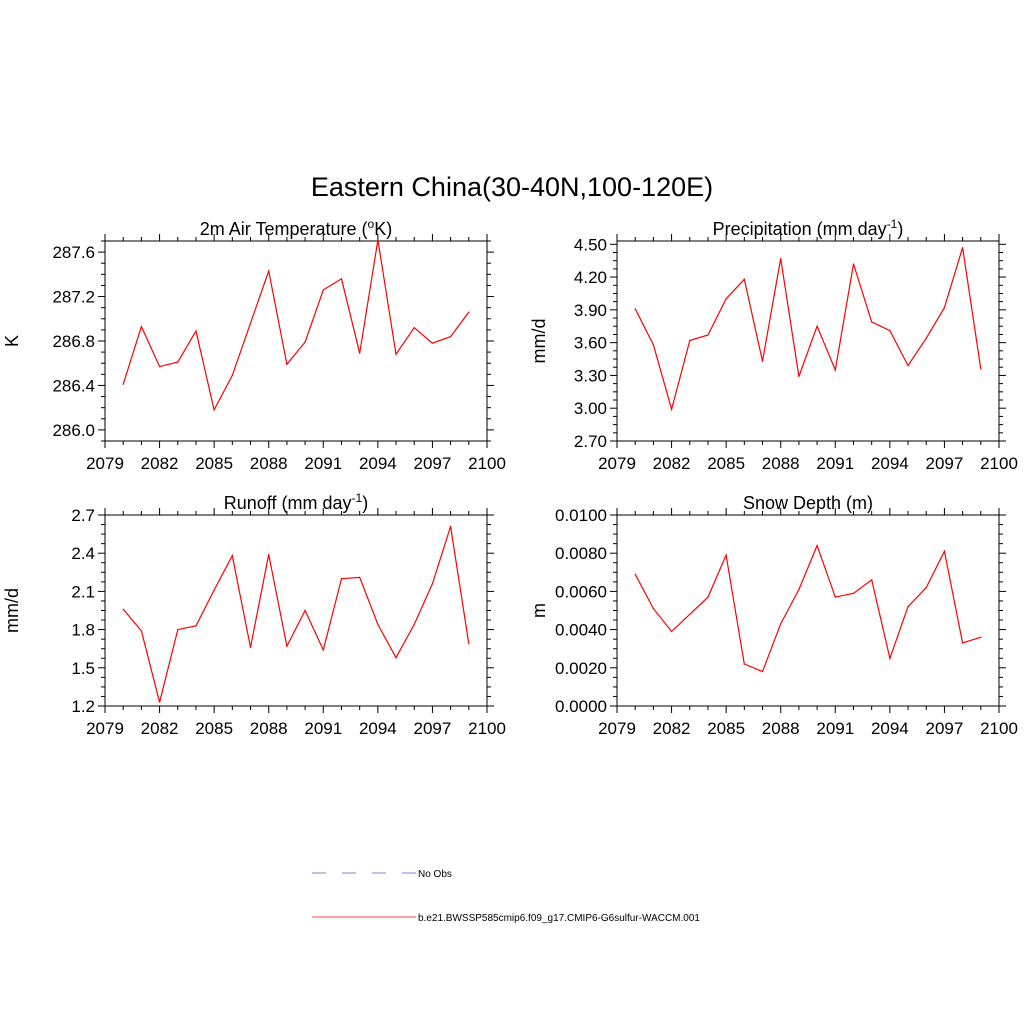 This screenshot has width=1024, height=1029. What do you see at coordinates (590, 375) in the screenshot?
I see `y-tick-label: 3.30` at bounding box center [590, 375].